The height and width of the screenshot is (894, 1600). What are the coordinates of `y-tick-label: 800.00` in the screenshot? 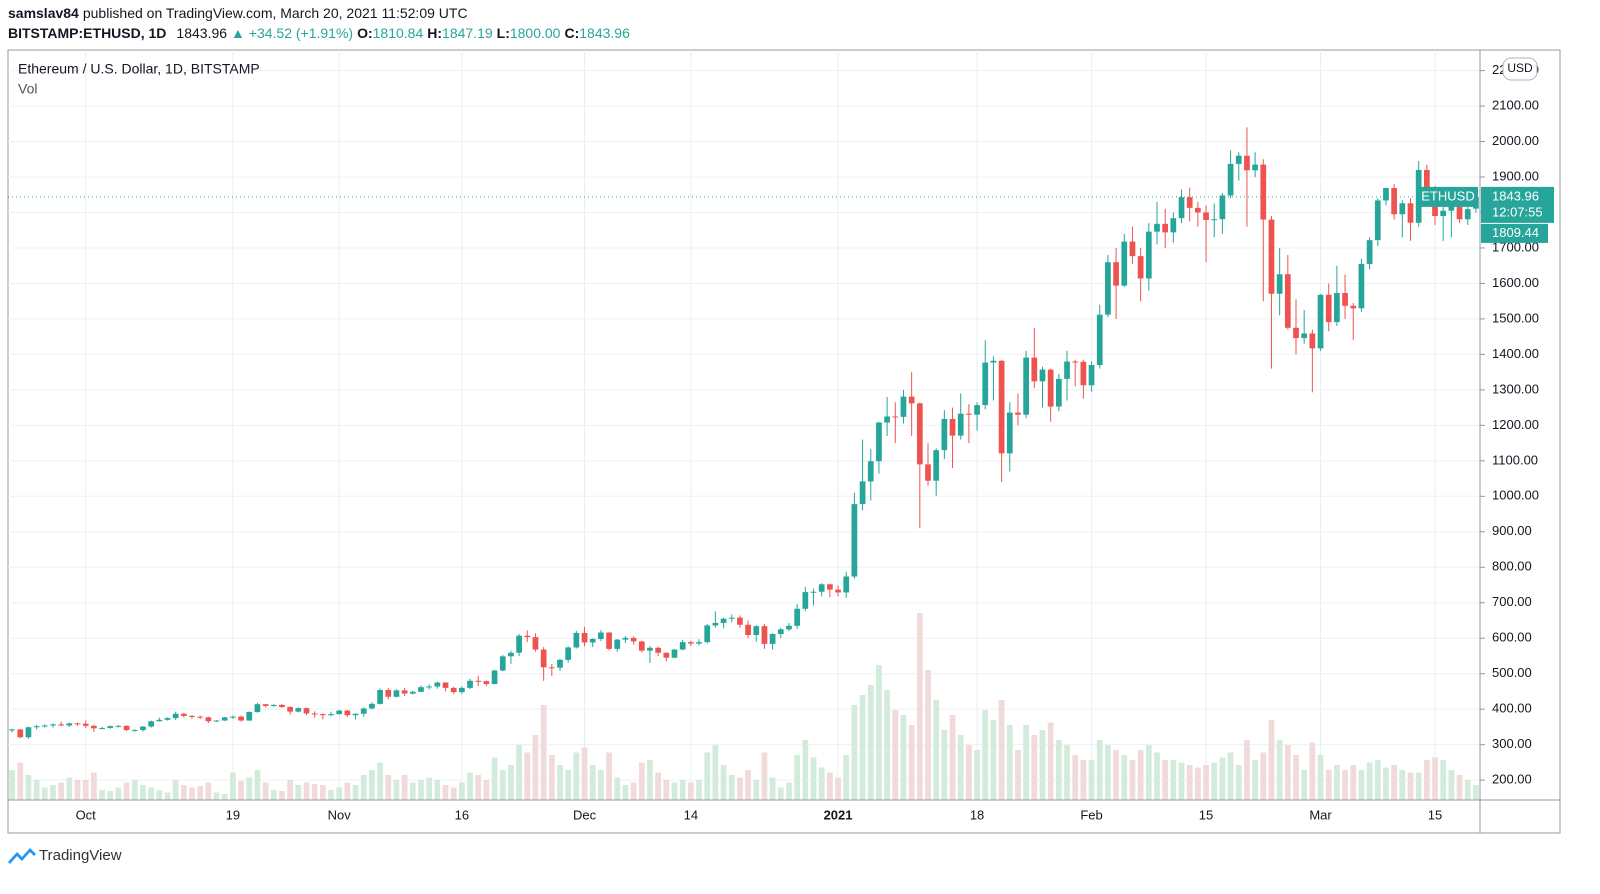 It's located at (1512, 566).